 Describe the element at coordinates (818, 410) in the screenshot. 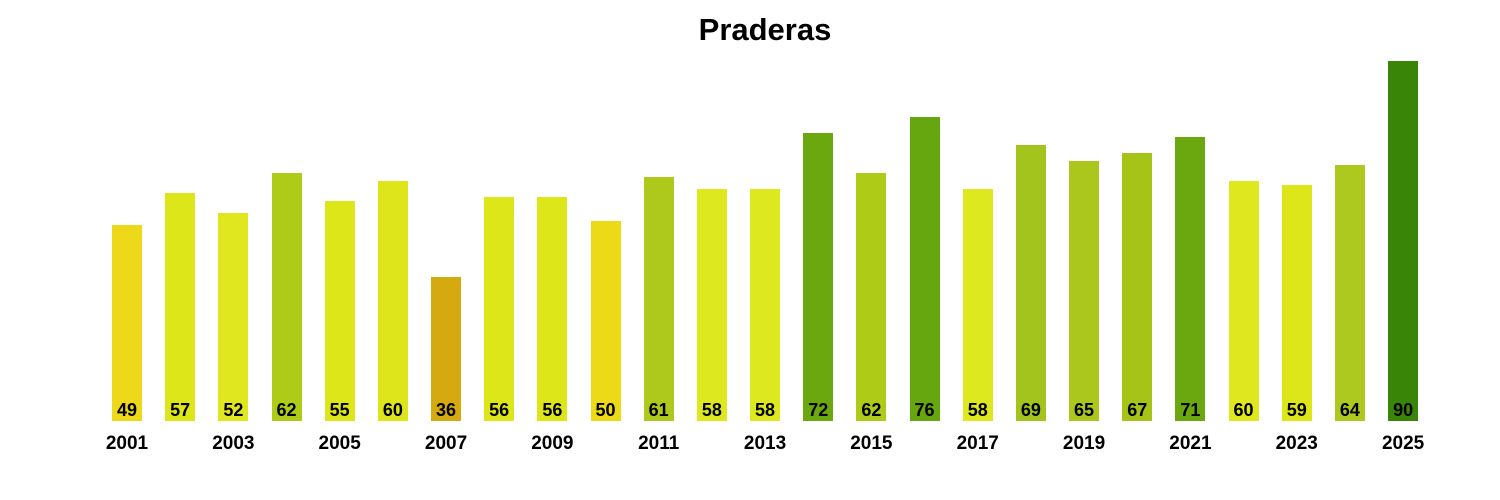

I see `bar-value-label-2014: 72` at that location.